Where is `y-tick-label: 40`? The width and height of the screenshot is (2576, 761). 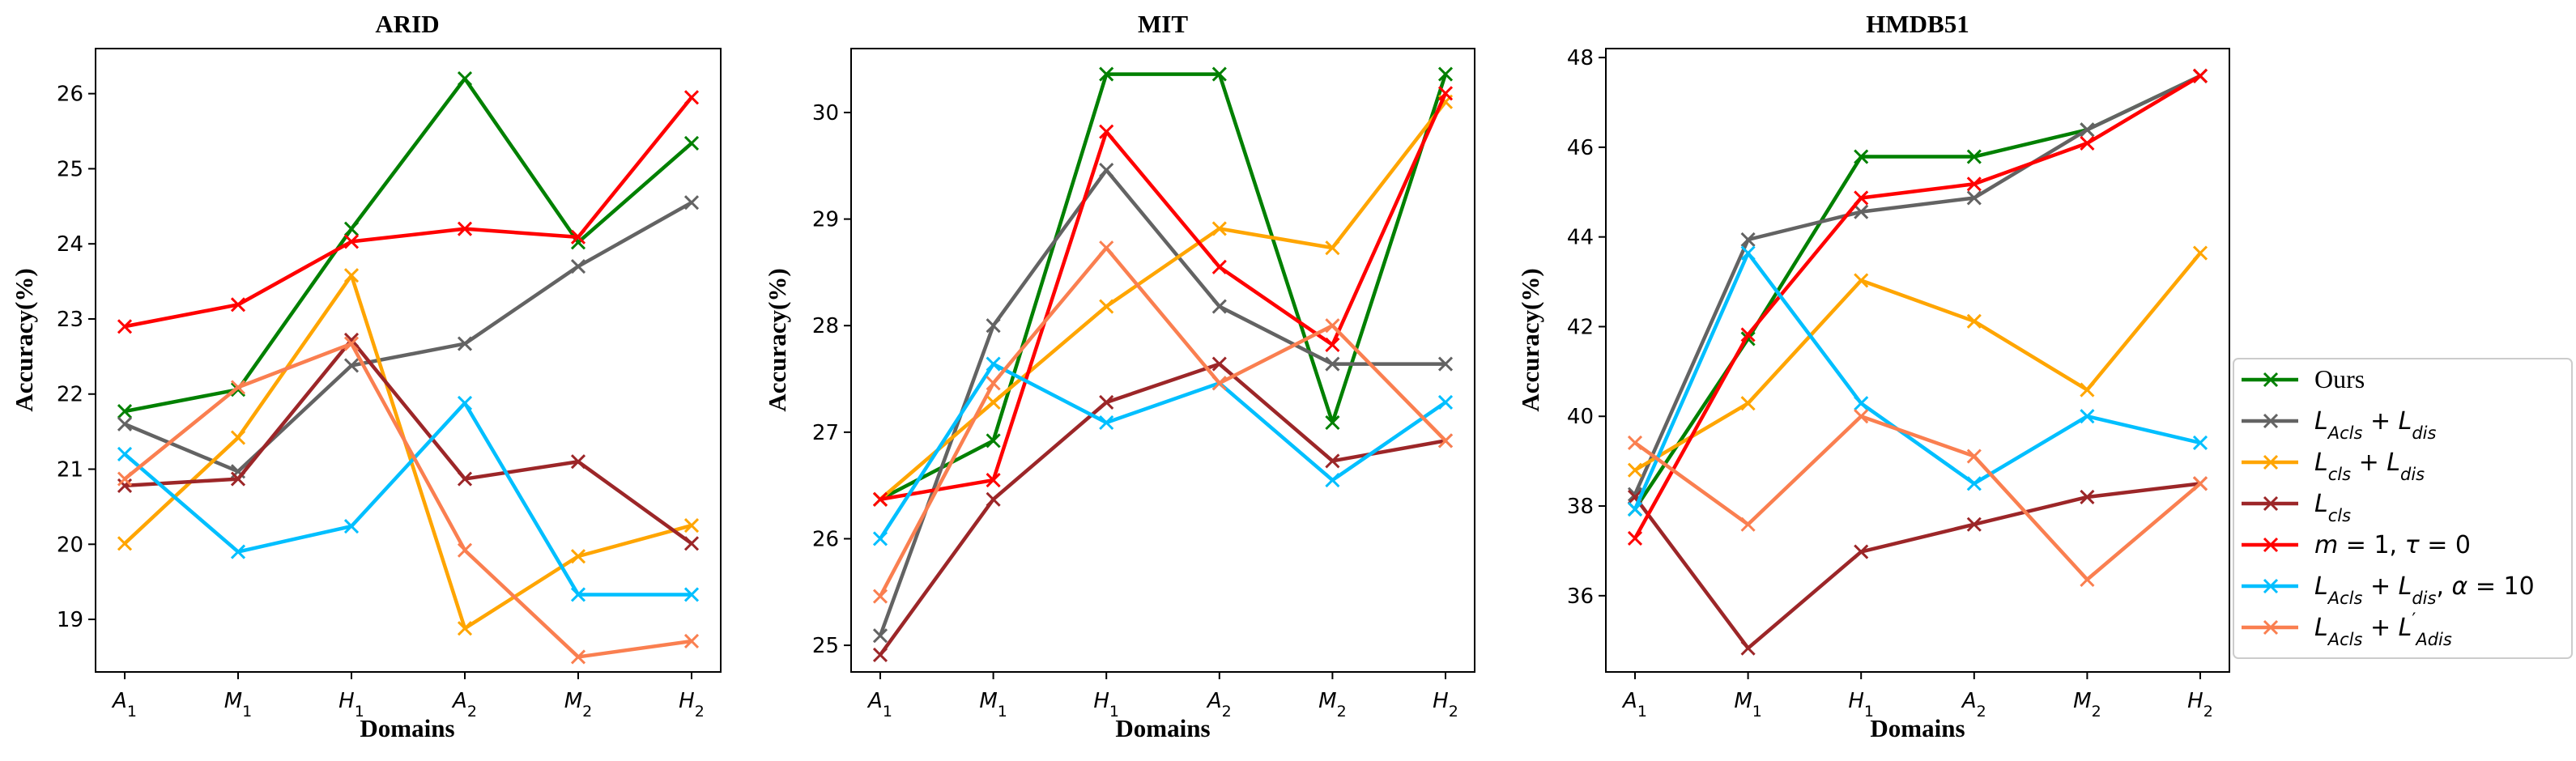 y-tick-label: 40 is located at coordinates (1580, 417).